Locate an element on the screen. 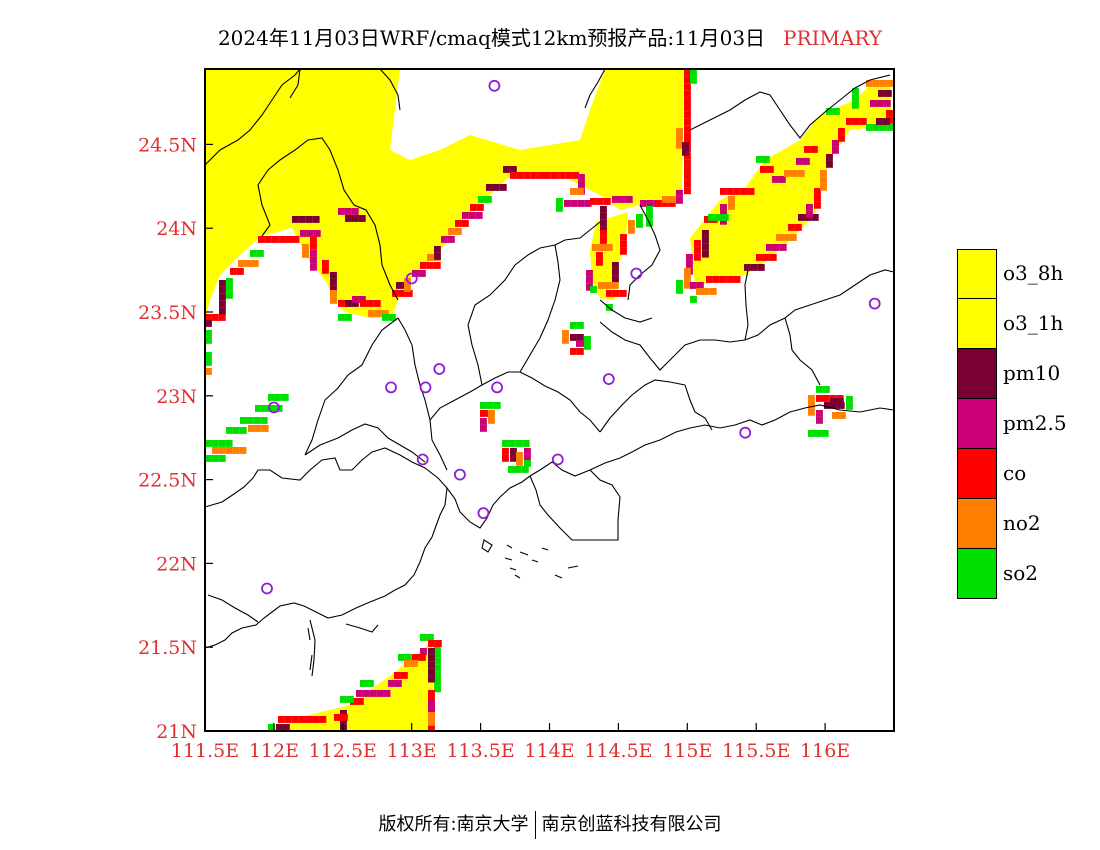  y-tick-label: 24N is located at coordinates (176, 229).